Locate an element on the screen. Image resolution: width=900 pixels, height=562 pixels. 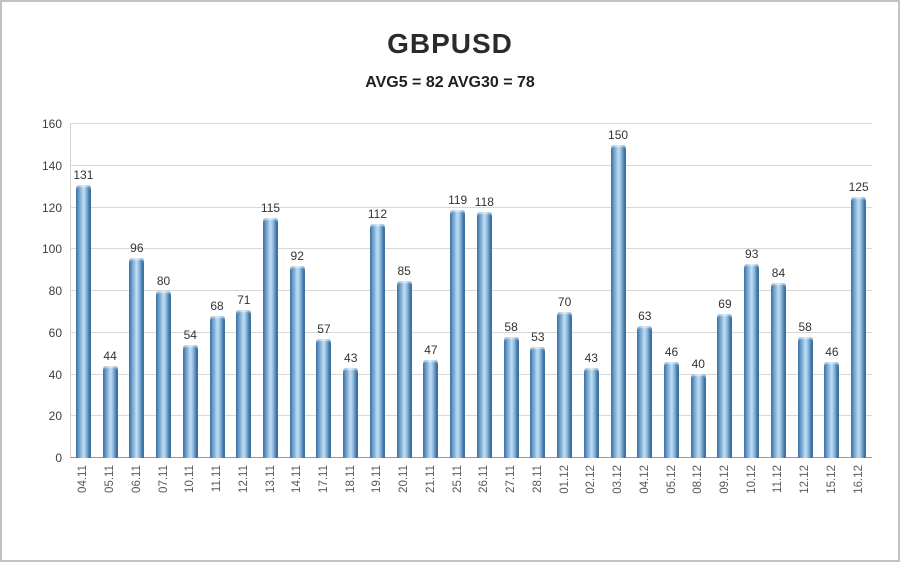
x-axis-label-cell: 15.12 is located at coordinates (832, 506).